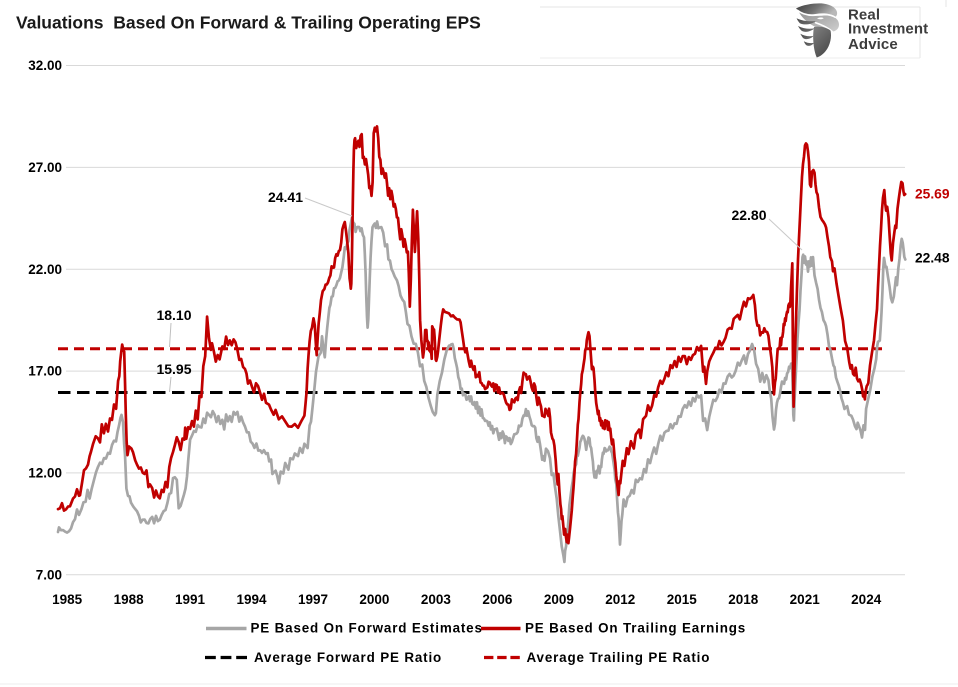  Describe the element at coordinates (313, 599) in the screenshot. I see `svg-text: 1997` at that location.